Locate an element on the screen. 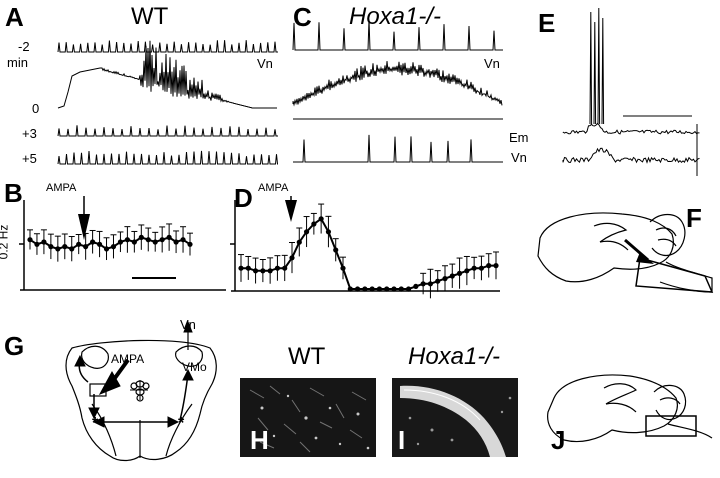 The image size is (720, 478). arrow-f is located at coordinates (639, 251).